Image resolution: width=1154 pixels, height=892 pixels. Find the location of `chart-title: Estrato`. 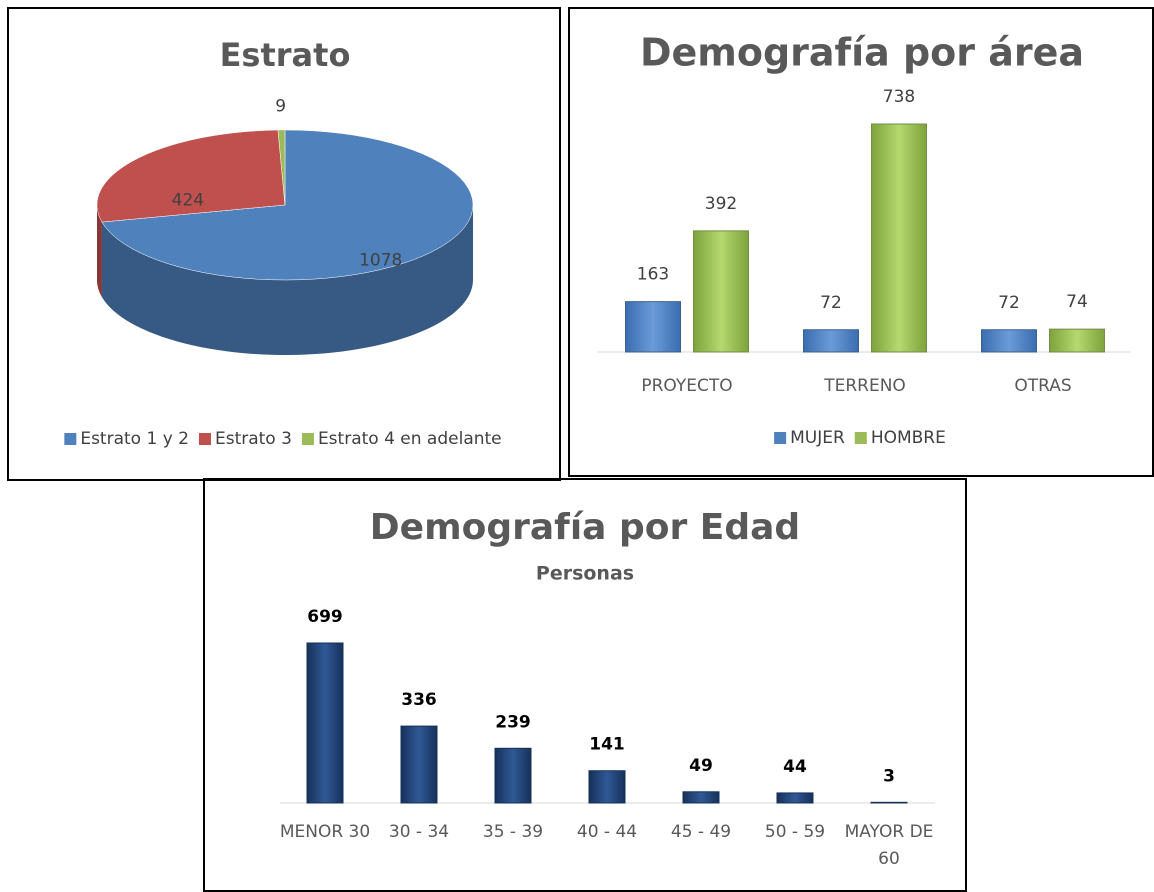

chart-title: Estrato is located at coordinates (285, 55).